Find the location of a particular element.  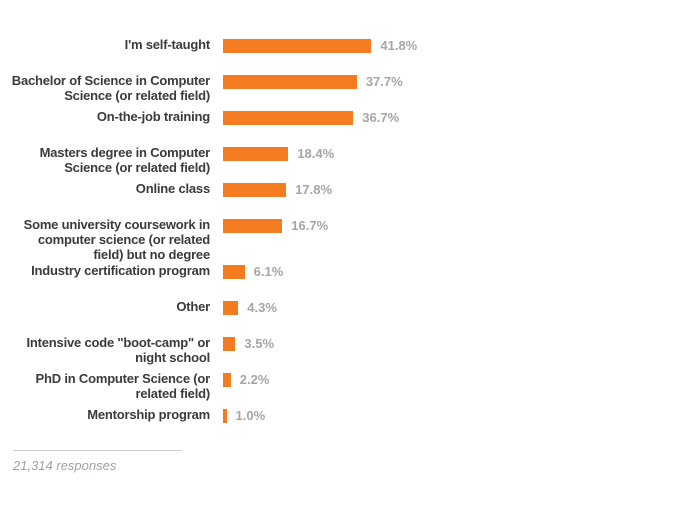

chart-row: Mentorship program 1.0% is located at coordinates (342, 424).